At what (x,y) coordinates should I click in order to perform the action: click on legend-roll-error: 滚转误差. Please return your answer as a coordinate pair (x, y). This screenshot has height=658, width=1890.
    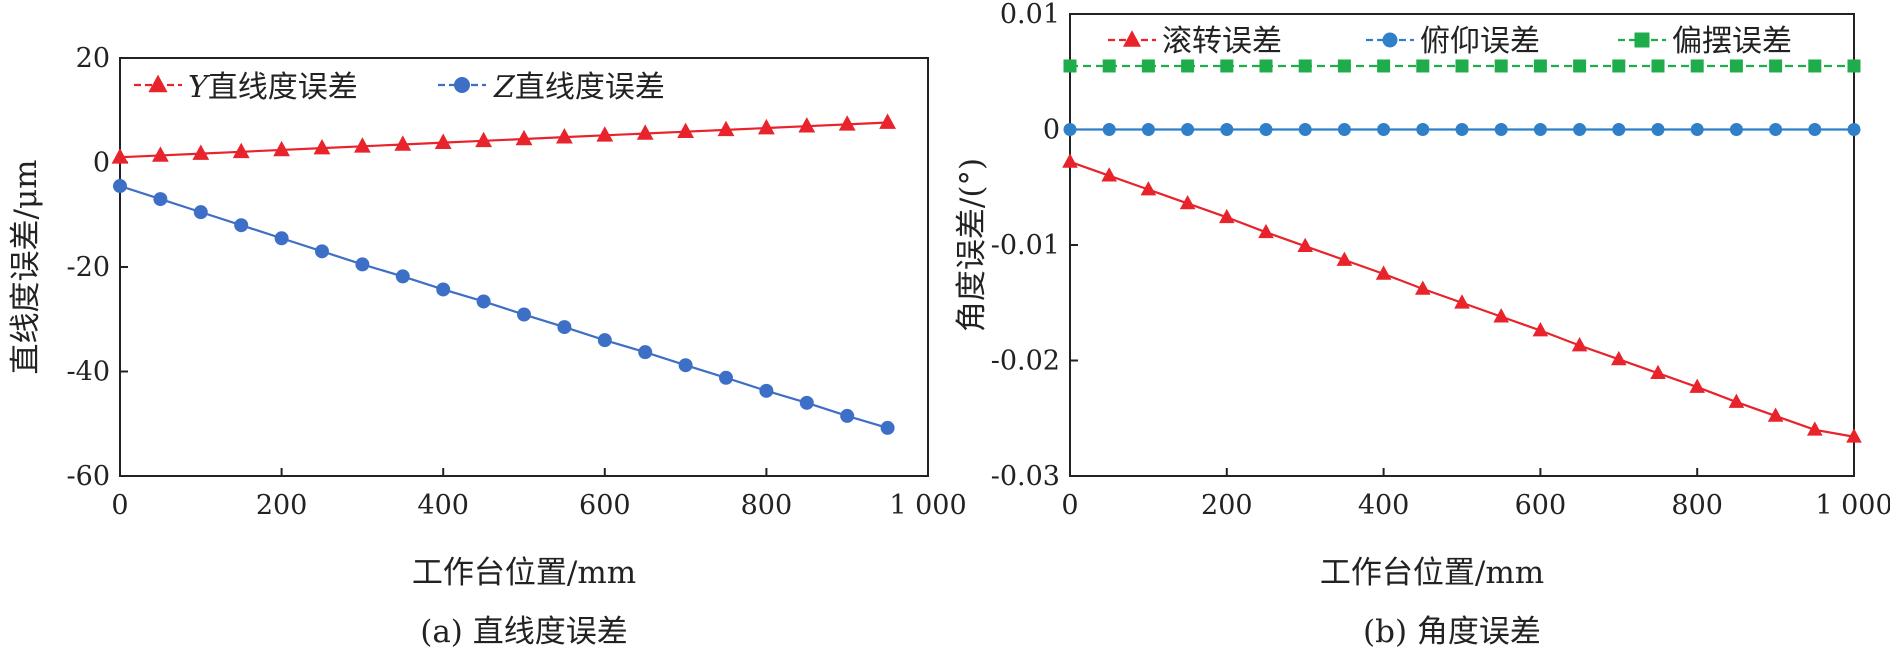
    Looking at the image, I should click on (1195, 41).